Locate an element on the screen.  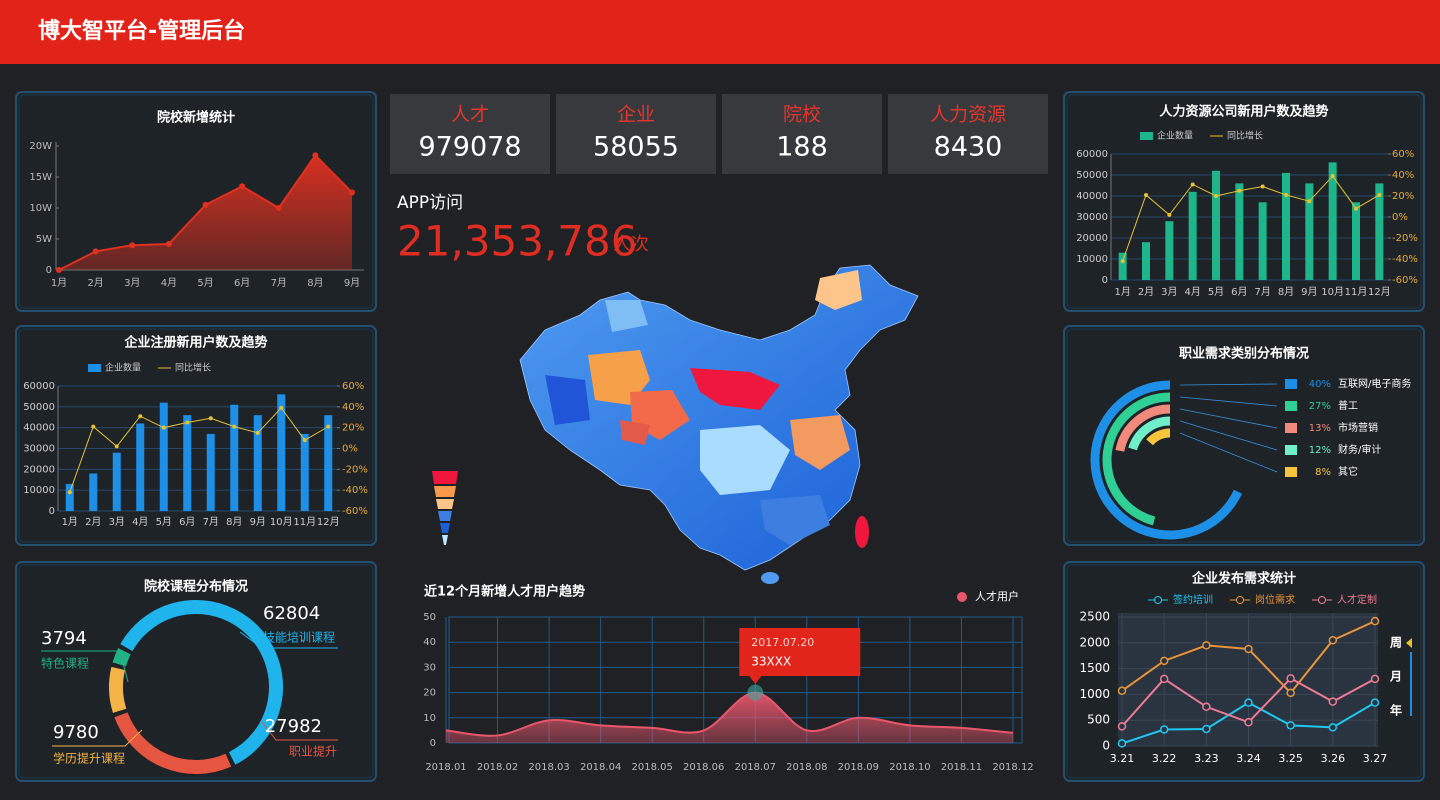
chart-title: 企业注册新用户数及趋势 is located at coordinates (195, 343).